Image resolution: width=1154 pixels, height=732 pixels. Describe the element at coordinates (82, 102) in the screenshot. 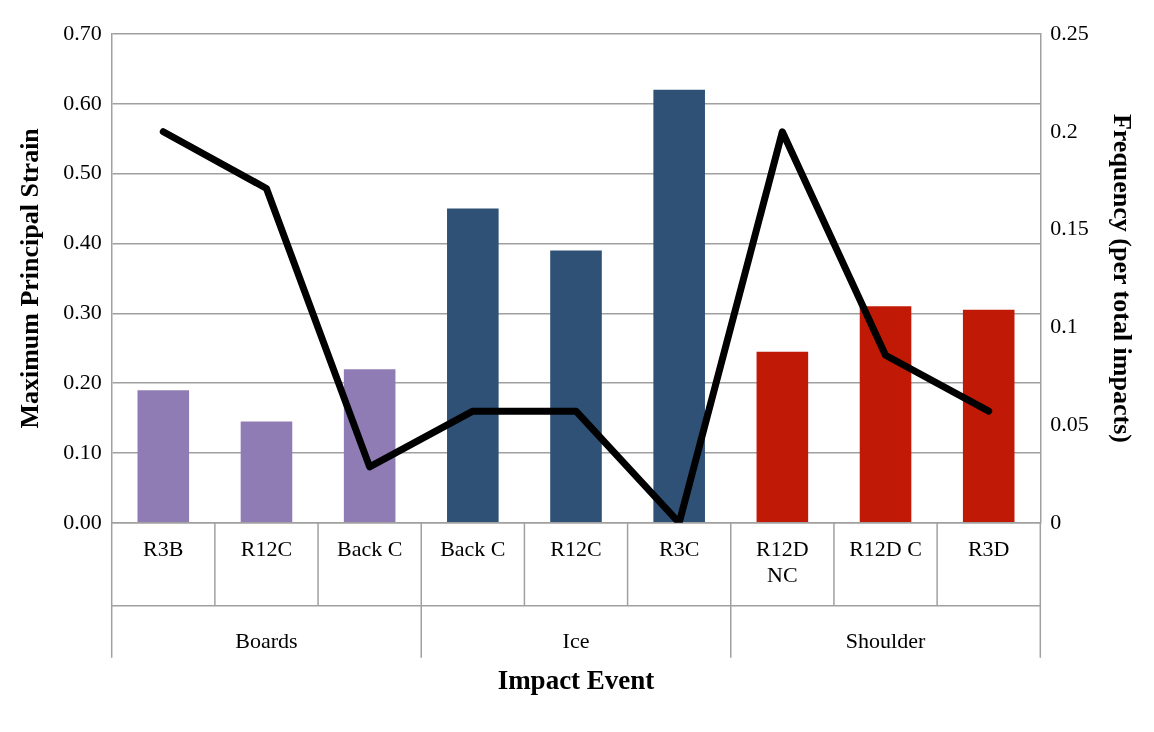

I see `y-tick-label: 0.60` at that location.